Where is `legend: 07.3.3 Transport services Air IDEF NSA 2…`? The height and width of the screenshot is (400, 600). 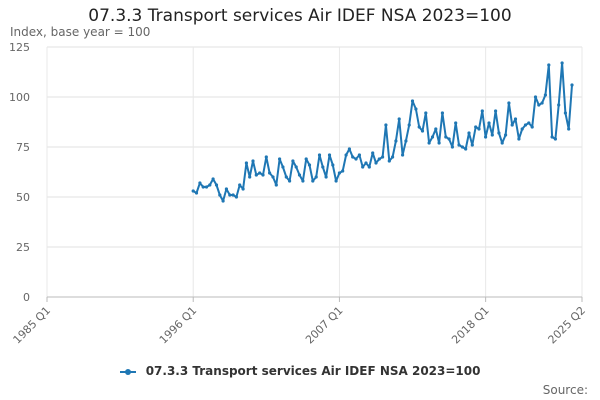 legend: 07.3.3 Transport services Air IDEF NSA 2… is located at coordinates (300, 371).